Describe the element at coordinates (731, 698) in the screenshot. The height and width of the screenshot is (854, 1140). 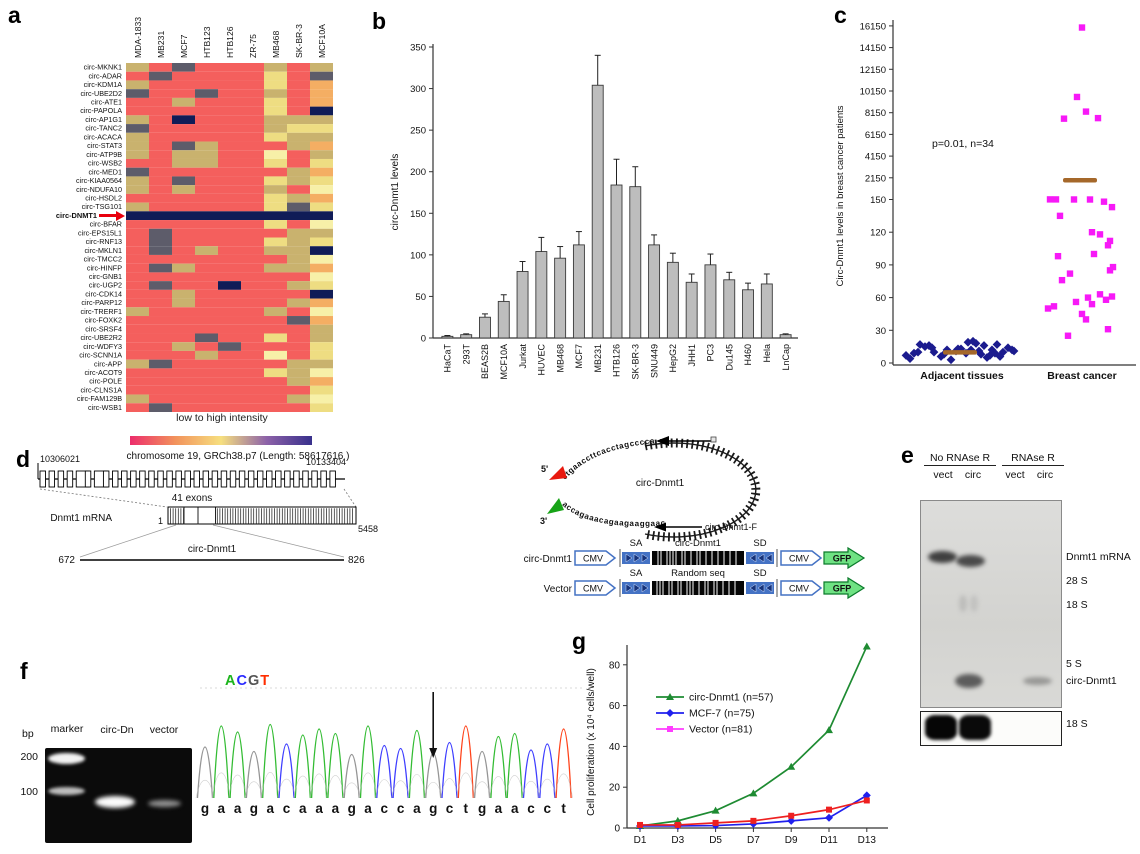
I see `legend-label: circ-Dnmt1 (n=57)` at that location.